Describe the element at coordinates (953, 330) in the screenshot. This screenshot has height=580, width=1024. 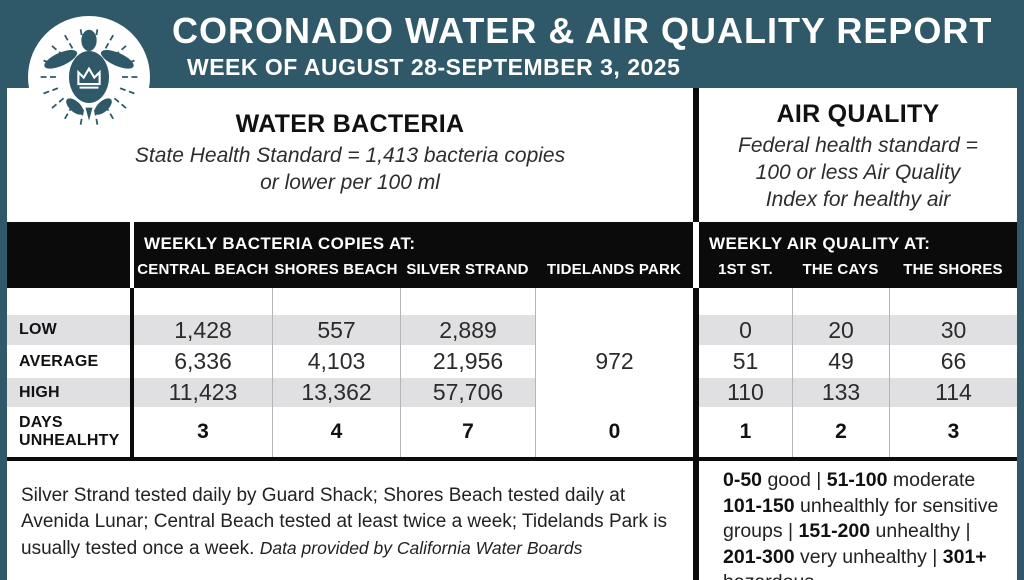
I see `low-the-shores: 30` at that location.